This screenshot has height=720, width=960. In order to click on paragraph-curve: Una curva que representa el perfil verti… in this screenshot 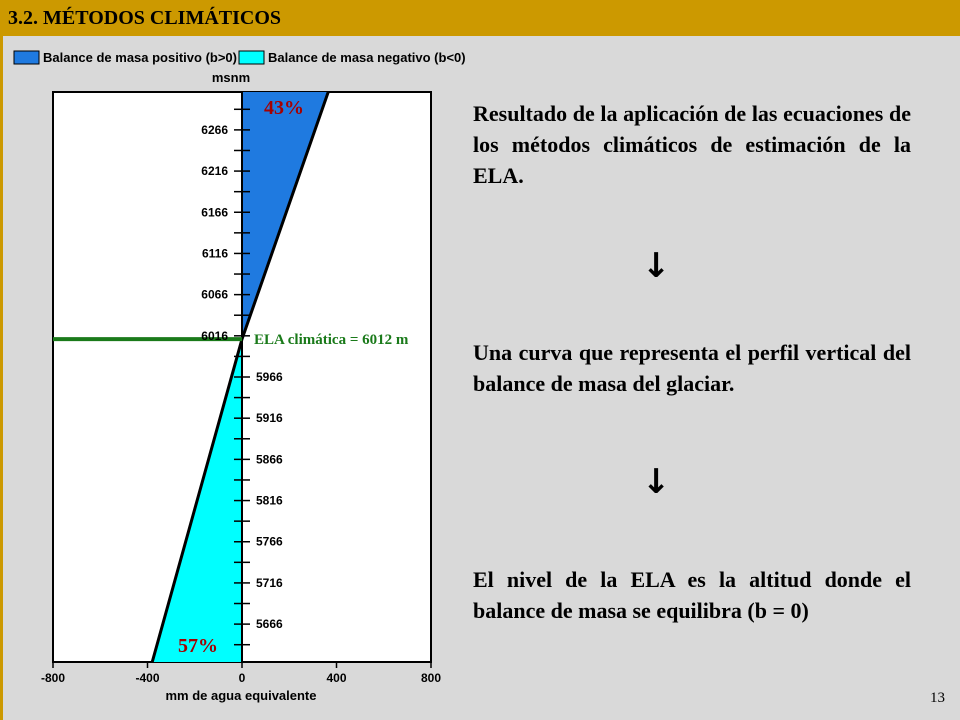, I will do `click(692, 368)`.